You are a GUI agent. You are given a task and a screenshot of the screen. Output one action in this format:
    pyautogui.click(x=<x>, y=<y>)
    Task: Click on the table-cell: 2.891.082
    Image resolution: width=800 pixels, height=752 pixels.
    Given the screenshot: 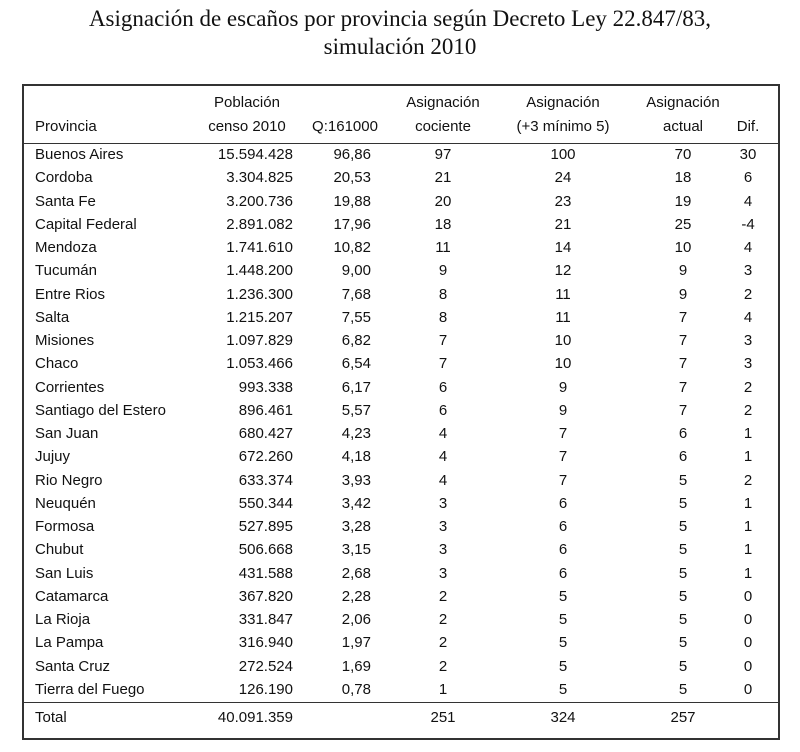 What is the action you would take?
    pyautogui.click(x=259, y=224)
    